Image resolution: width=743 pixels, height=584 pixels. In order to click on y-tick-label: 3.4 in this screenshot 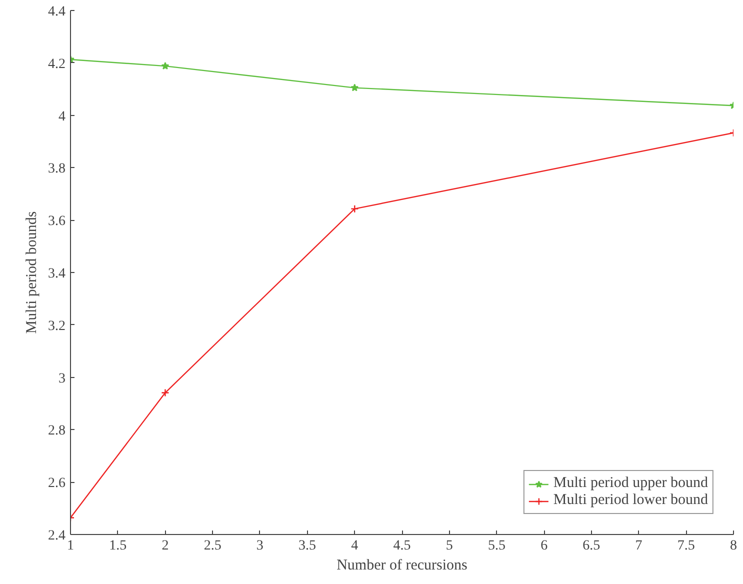, I will do `click(57, 274)`.